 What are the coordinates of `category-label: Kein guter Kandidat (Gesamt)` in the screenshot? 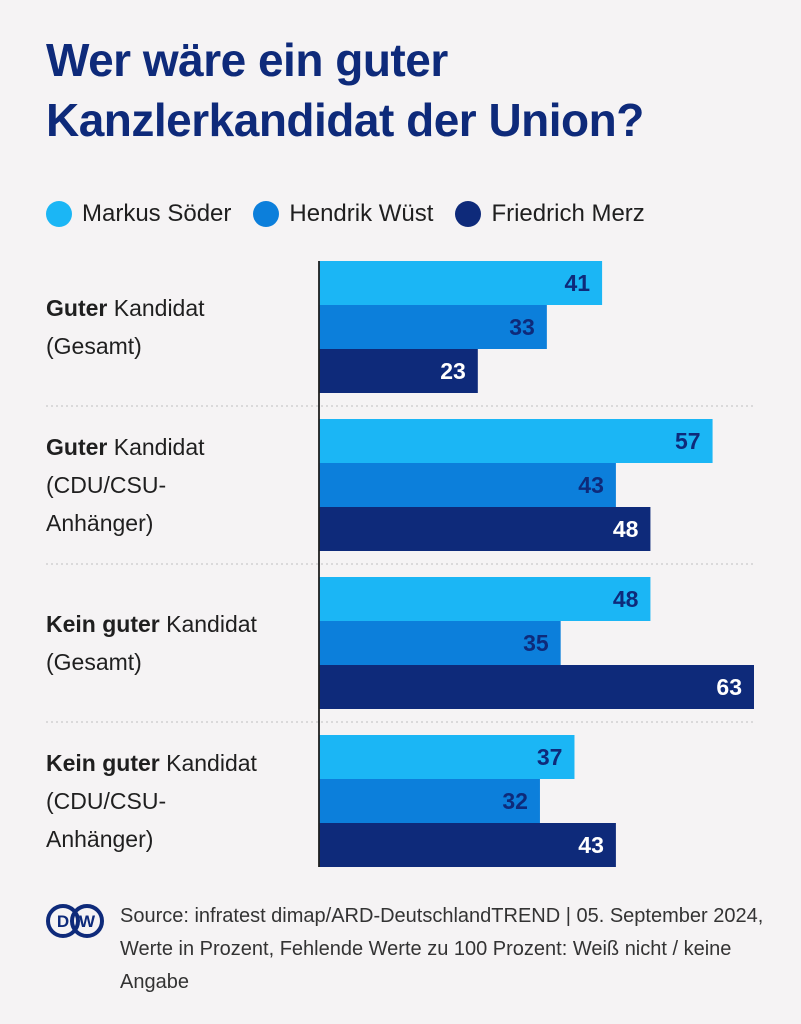 It's located at (152, 643).